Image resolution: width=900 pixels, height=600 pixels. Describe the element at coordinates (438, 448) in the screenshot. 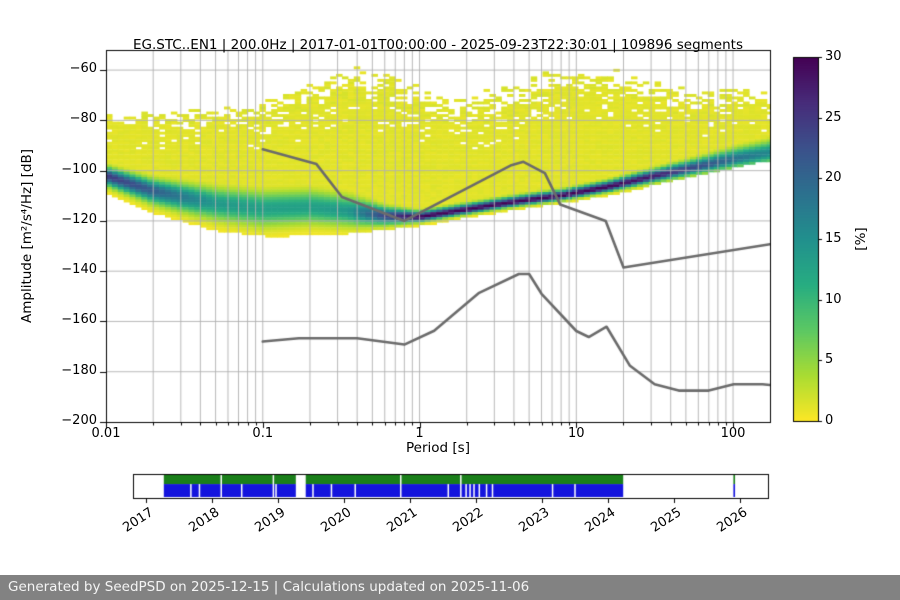

I see `x-axis-label: Period [s]` at that location.